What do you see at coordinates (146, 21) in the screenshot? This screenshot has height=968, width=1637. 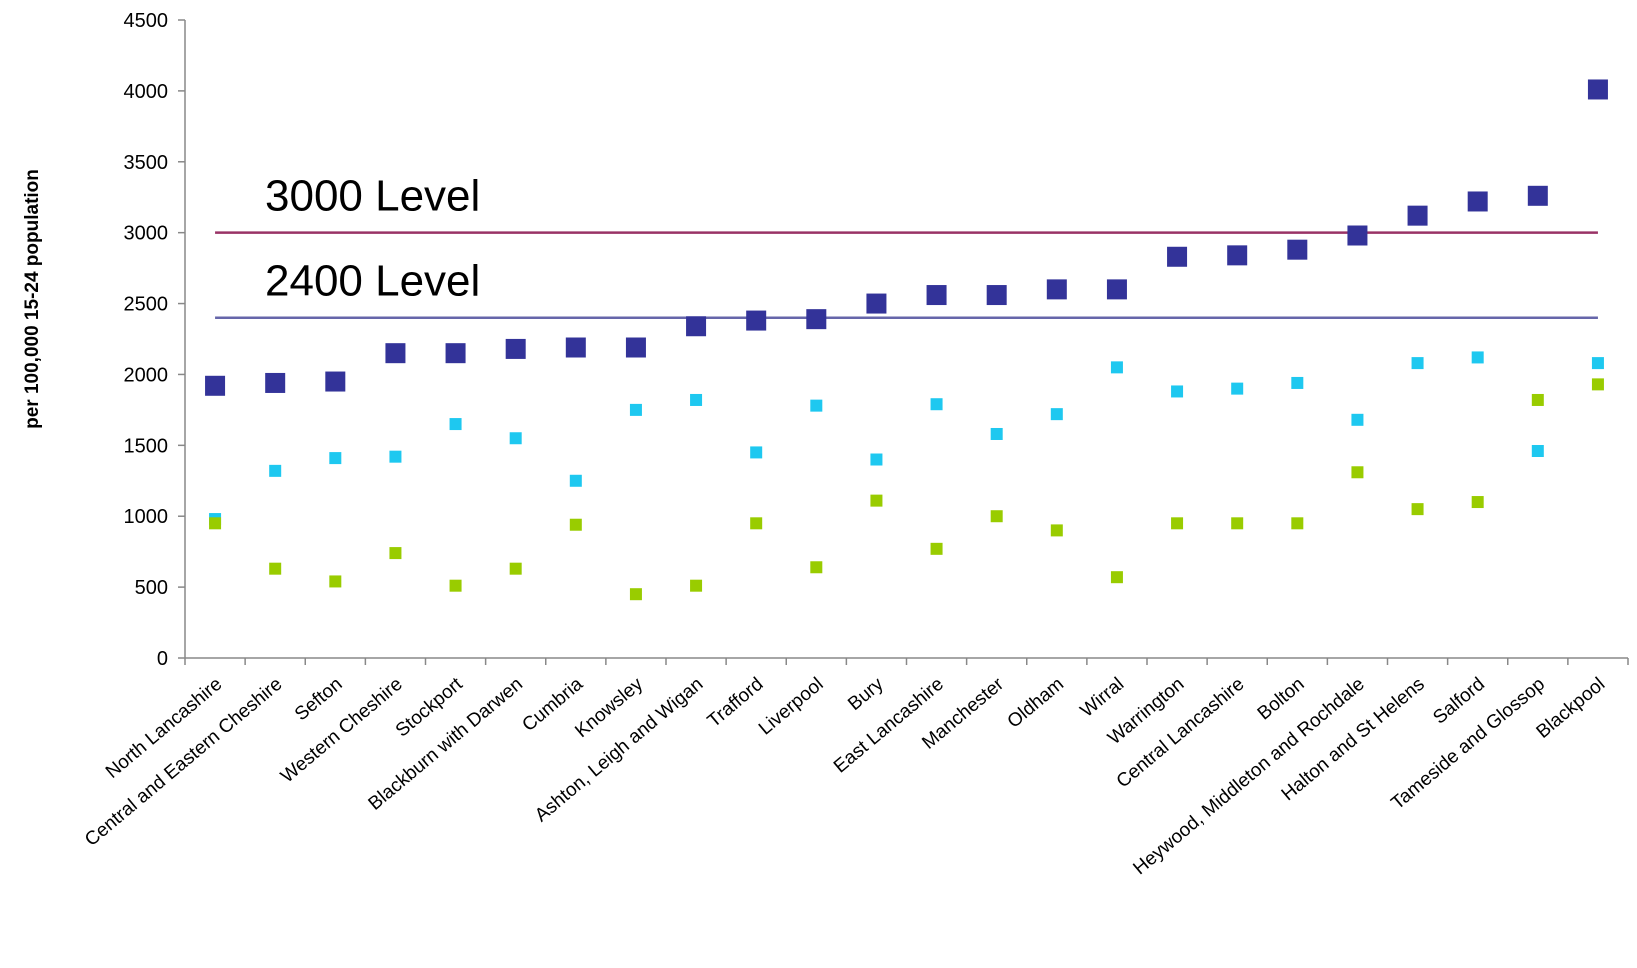 I see `y-tick-label: 4500` at bounding box center [146, 21].